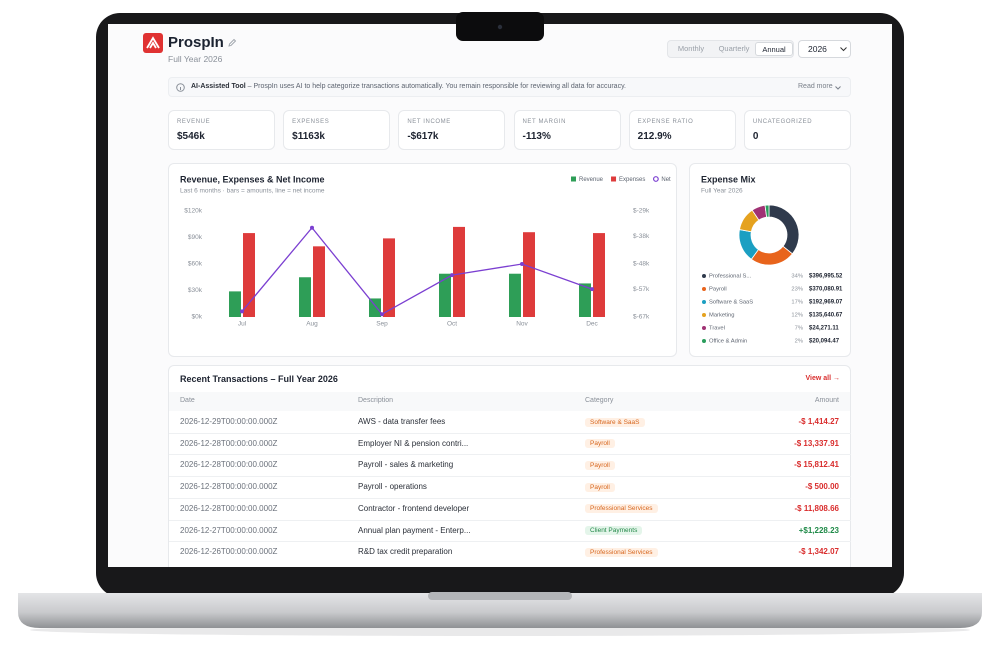  I want to click on kpi-value: -$617k, so click(423, 136).